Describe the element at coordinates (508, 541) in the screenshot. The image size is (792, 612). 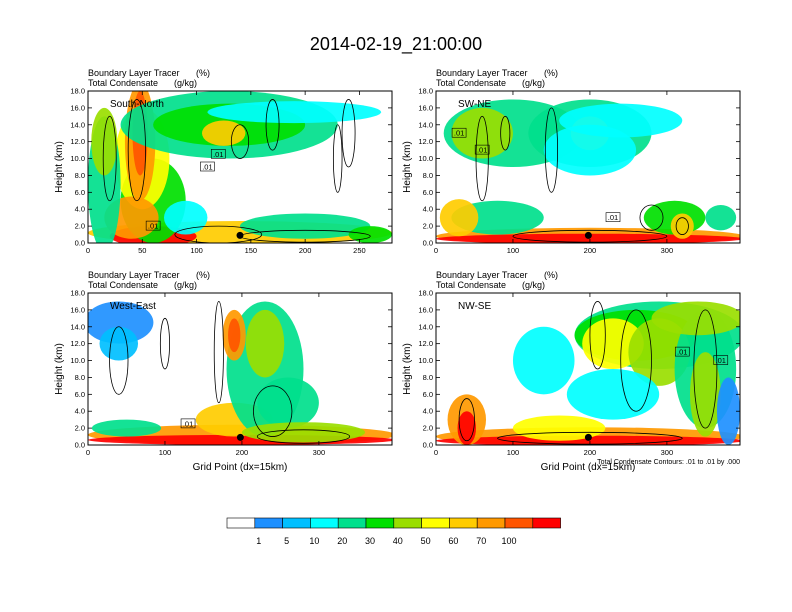
I see `colorbar-label: 100` at that location.